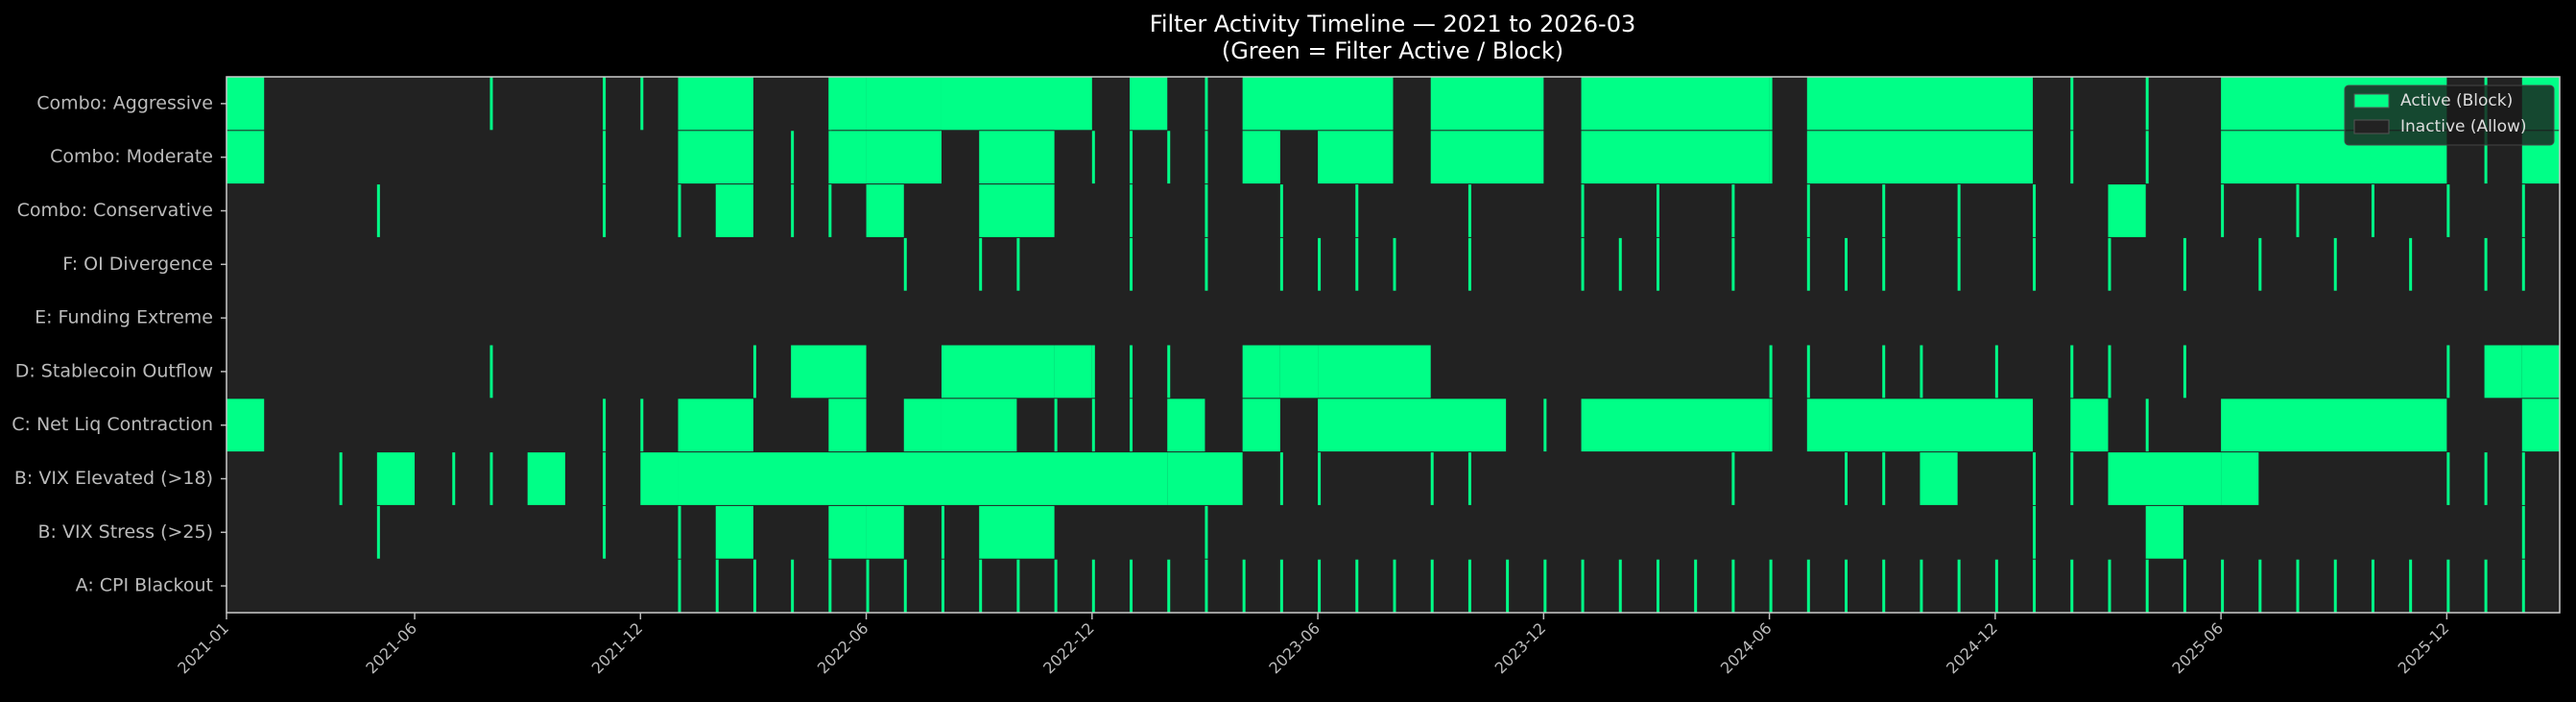 This screenshot has height=702, width=2576. Describe the element at coordinates (113, 478) in the screenshot. I see `y-tick-label: B: VIX Elevated (>18)` at that location.